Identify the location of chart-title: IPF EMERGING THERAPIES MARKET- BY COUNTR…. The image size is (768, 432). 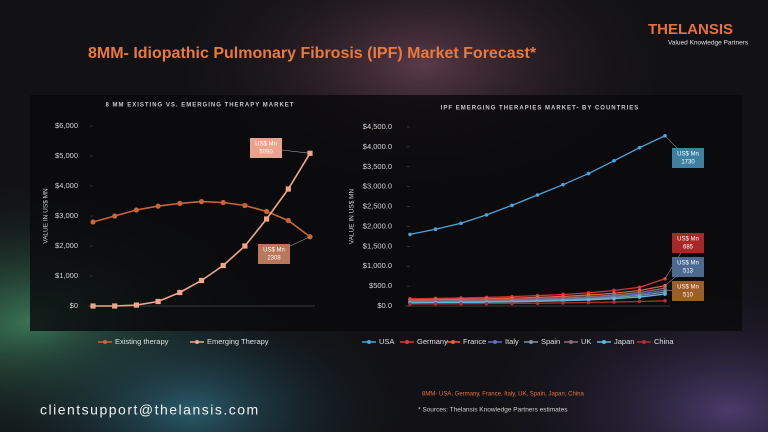
(540, 109).